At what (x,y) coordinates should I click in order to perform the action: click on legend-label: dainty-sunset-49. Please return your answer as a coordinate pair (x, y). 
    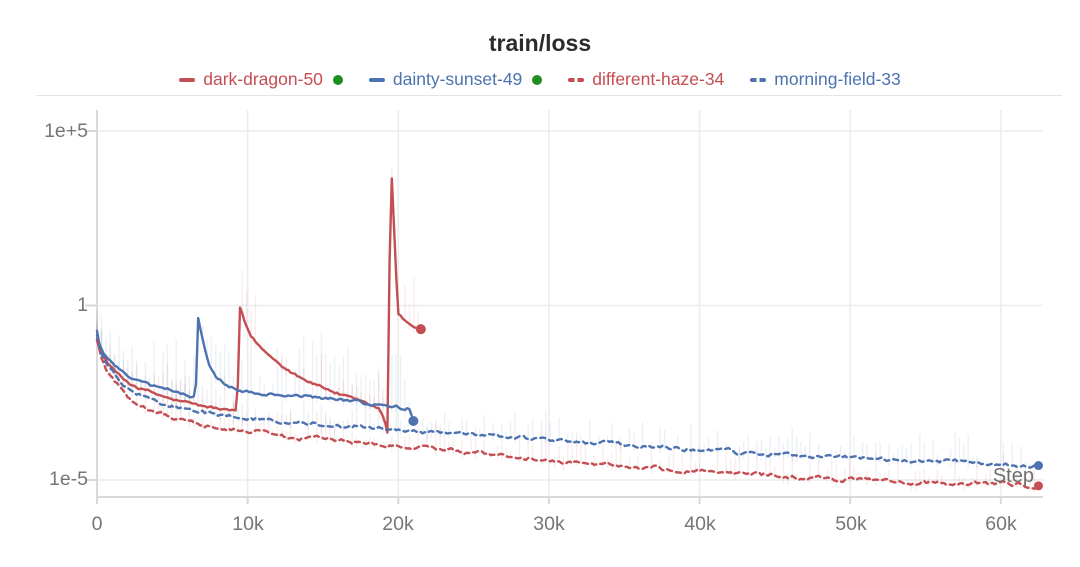
    Looking at the image, I should click on (457, 79).